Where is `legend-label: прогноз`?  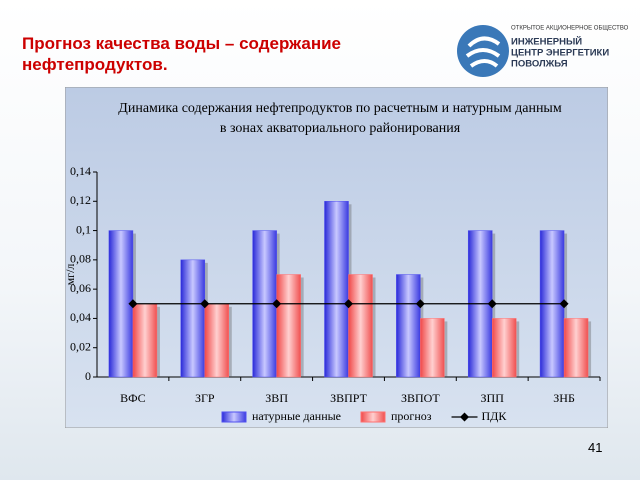 legend-label: прогноз is located at coordinates (411, 416).